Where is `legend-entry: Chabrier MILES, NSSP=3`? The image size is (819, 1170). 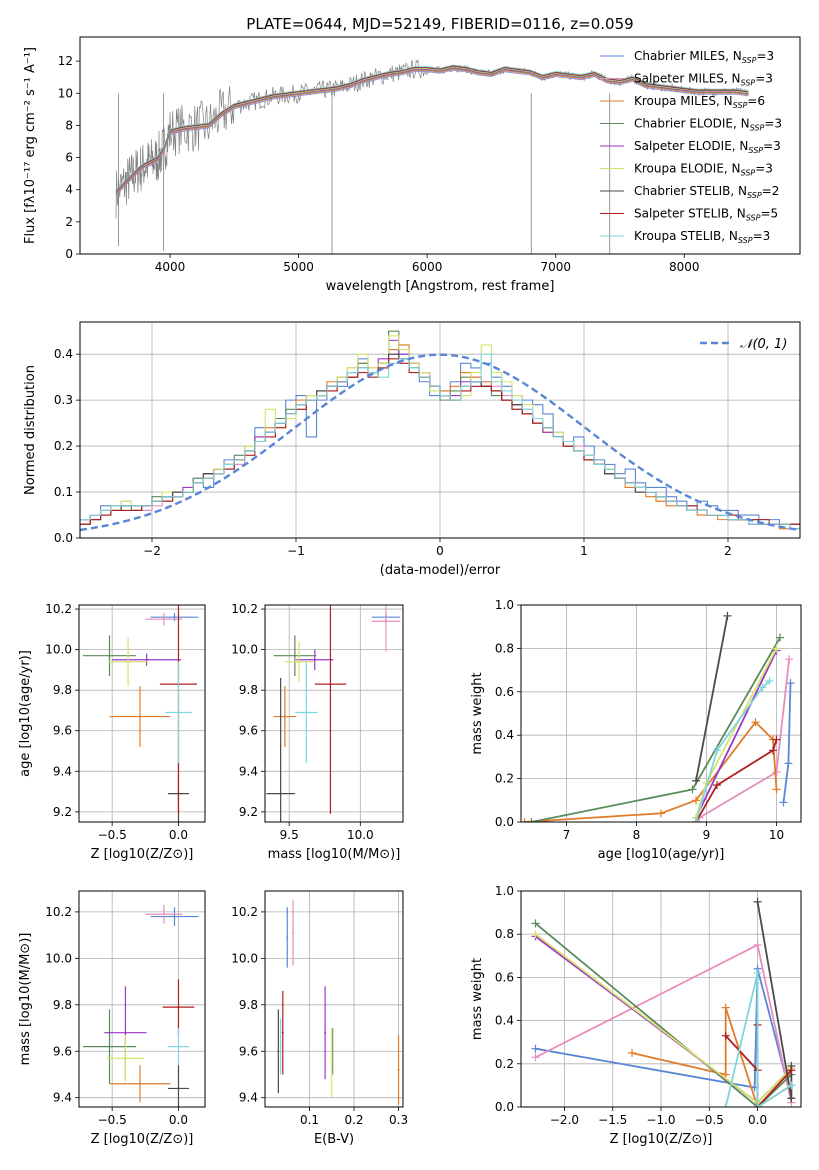 legend-entry: Chabrier MILES, NSSP=3 is located at coordinates (704, 57).